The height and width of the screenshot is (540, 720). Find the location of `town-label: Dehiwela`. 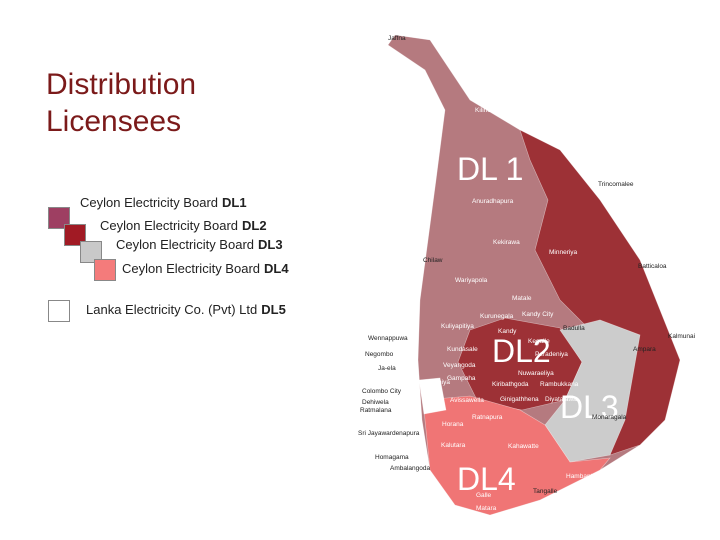

town-label: Dehiwela is located at coordinates (375, 402).